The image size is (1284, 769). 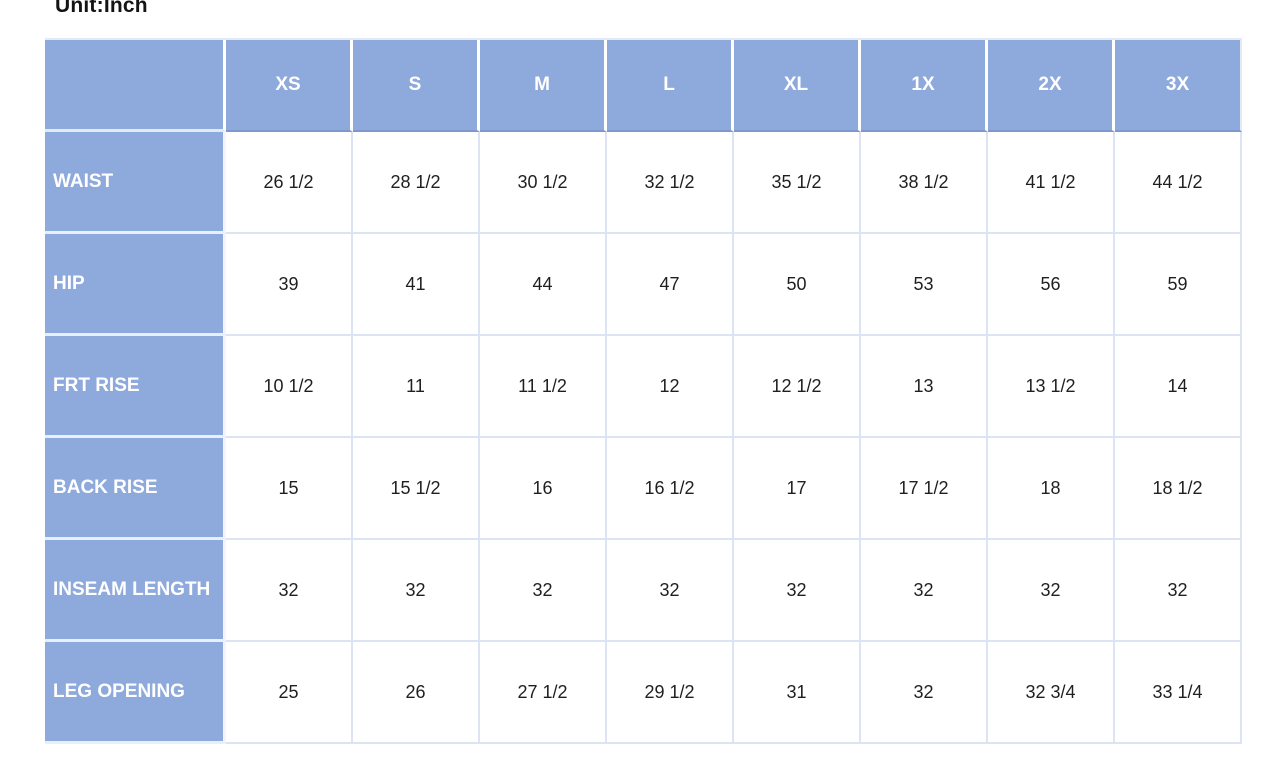 I want to click on measurement-value-cell: 17 1/2, so click(x=924, y=489).